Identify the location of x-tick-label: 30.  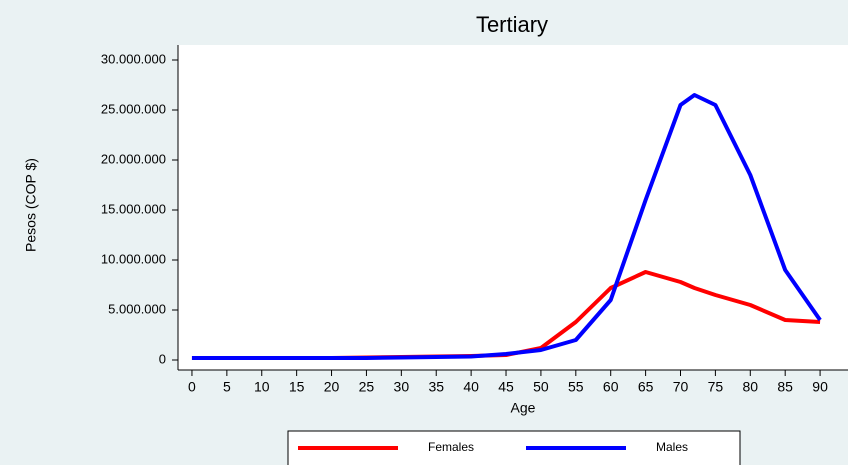
(402, 387).